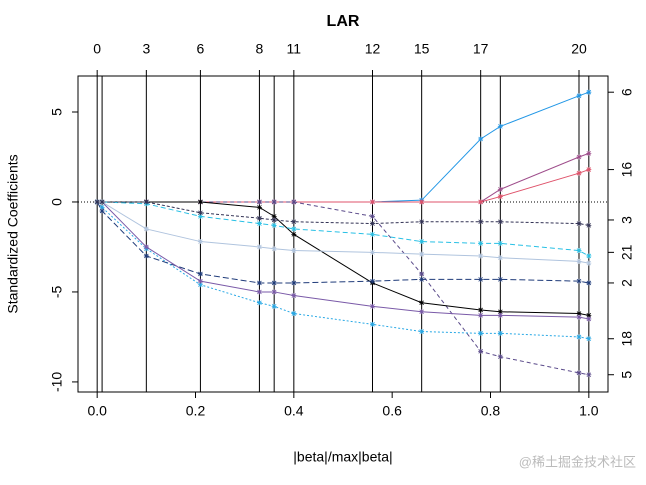 The image size is (646, 485). What do you see at coordinates (57, 202) in the screenshot?
I see `y-tick-label: 0` at bounding box center [57, 202].